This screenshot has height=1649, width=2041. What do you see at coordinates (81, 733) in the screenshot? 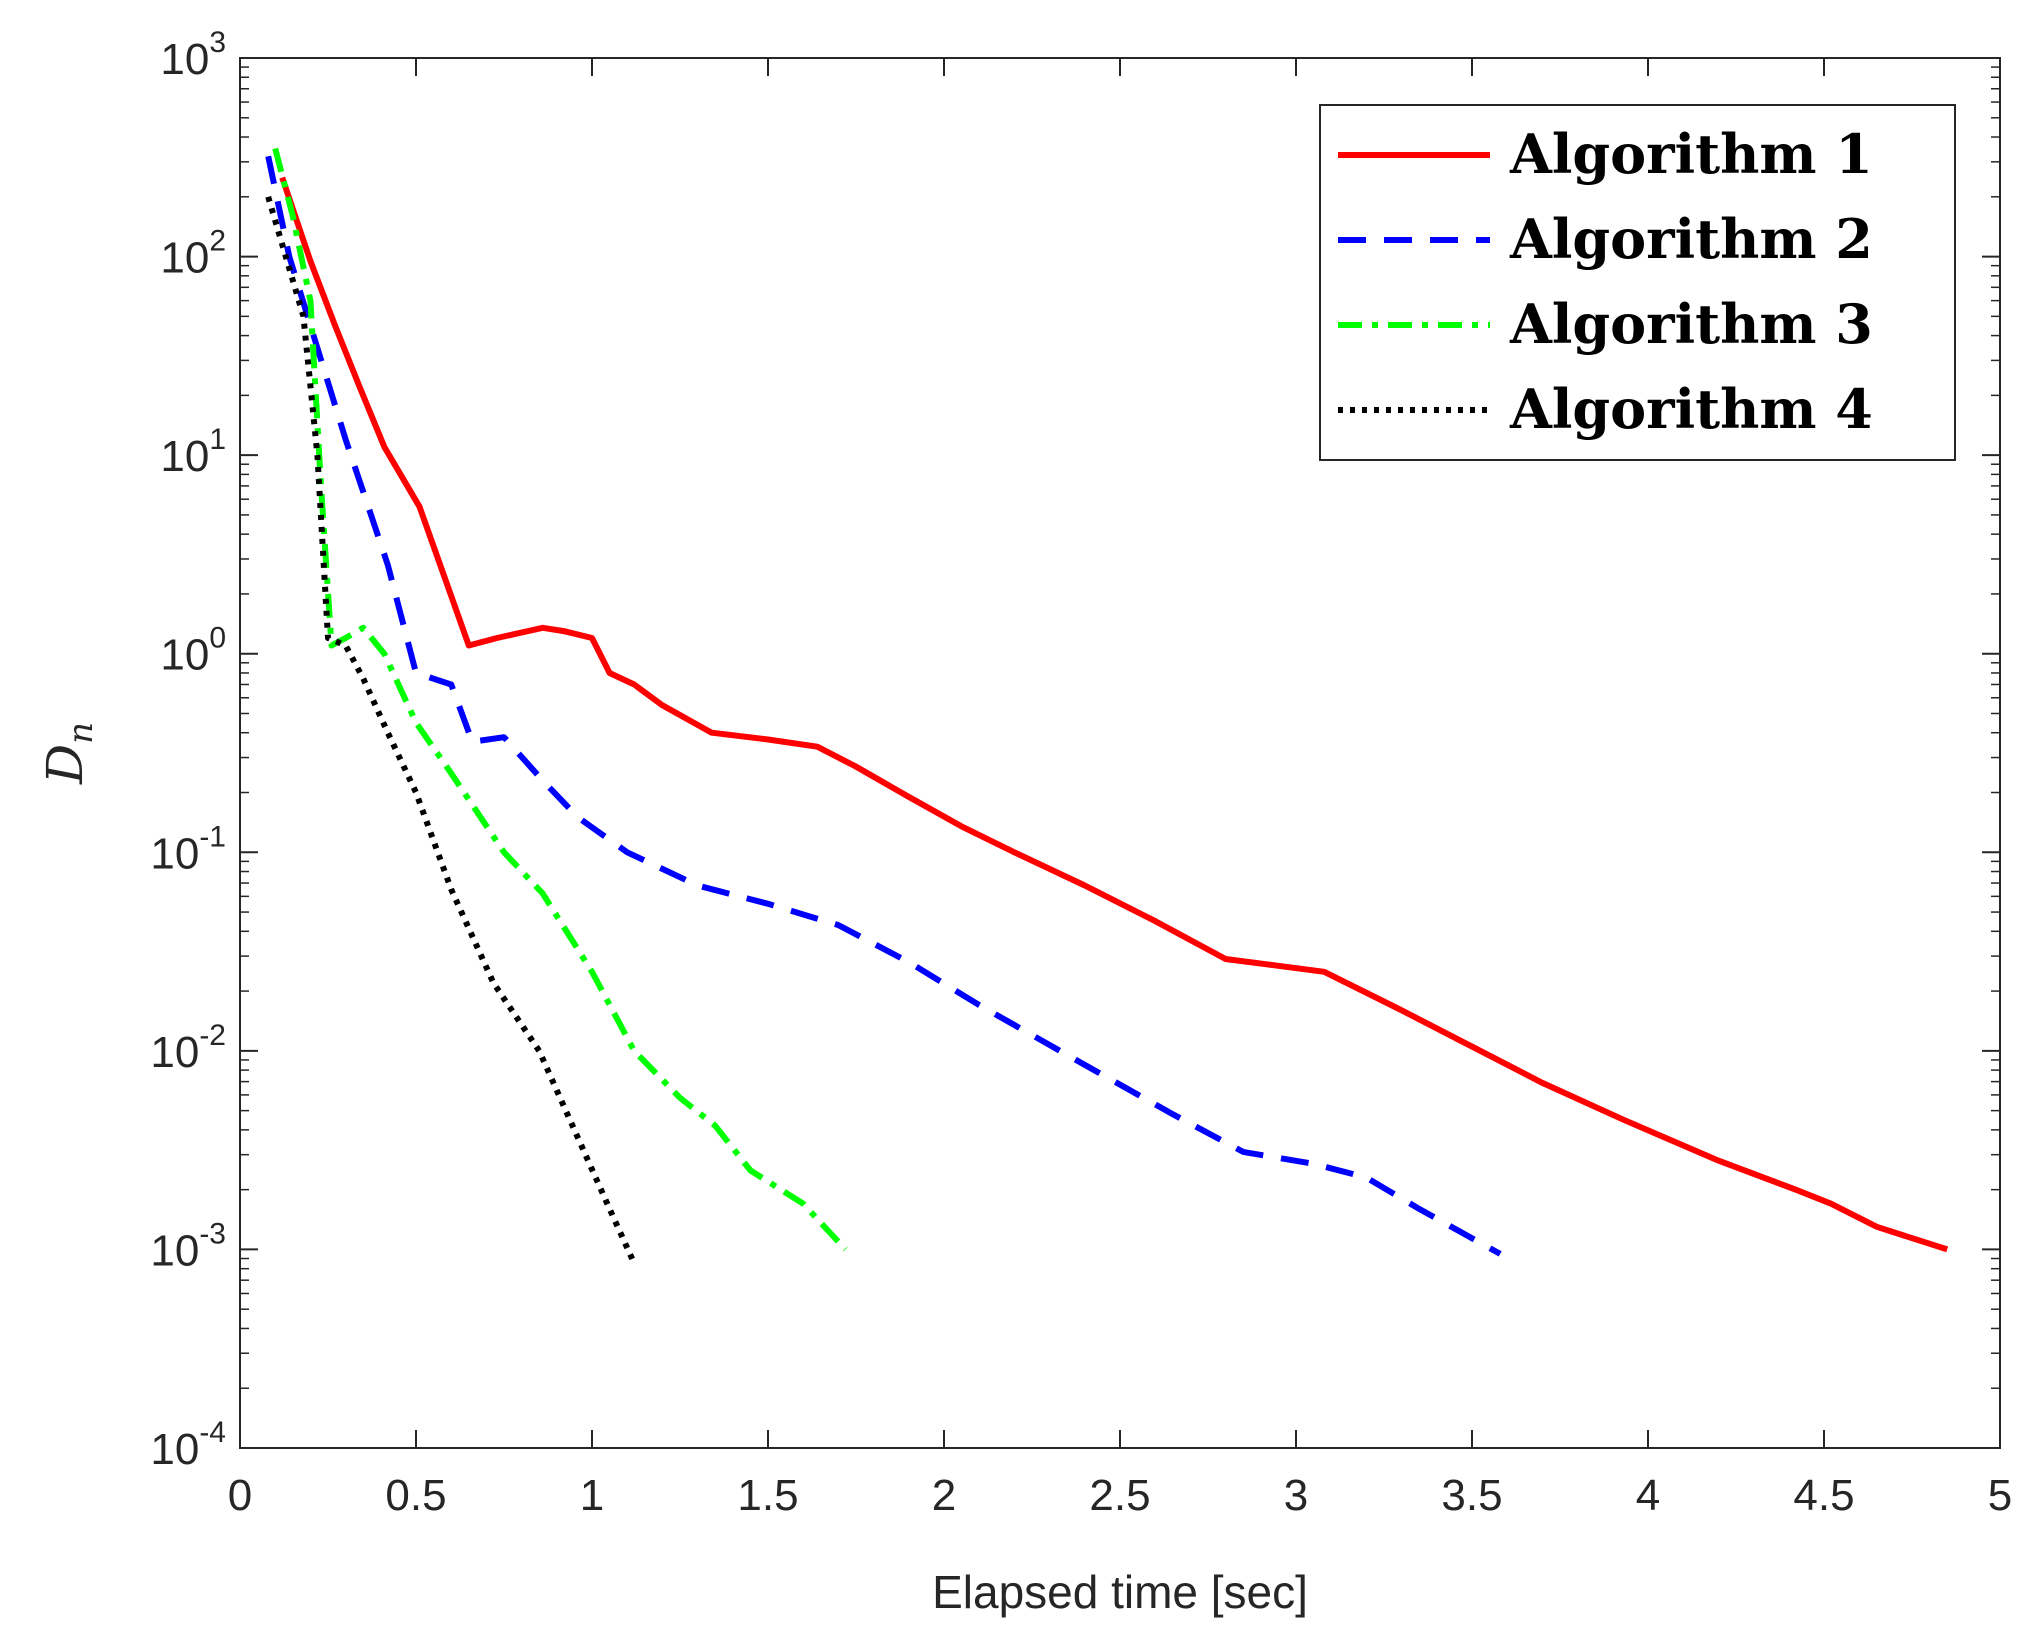
I see `y-axis-label-sub: n` at bounding box center [81, 733].